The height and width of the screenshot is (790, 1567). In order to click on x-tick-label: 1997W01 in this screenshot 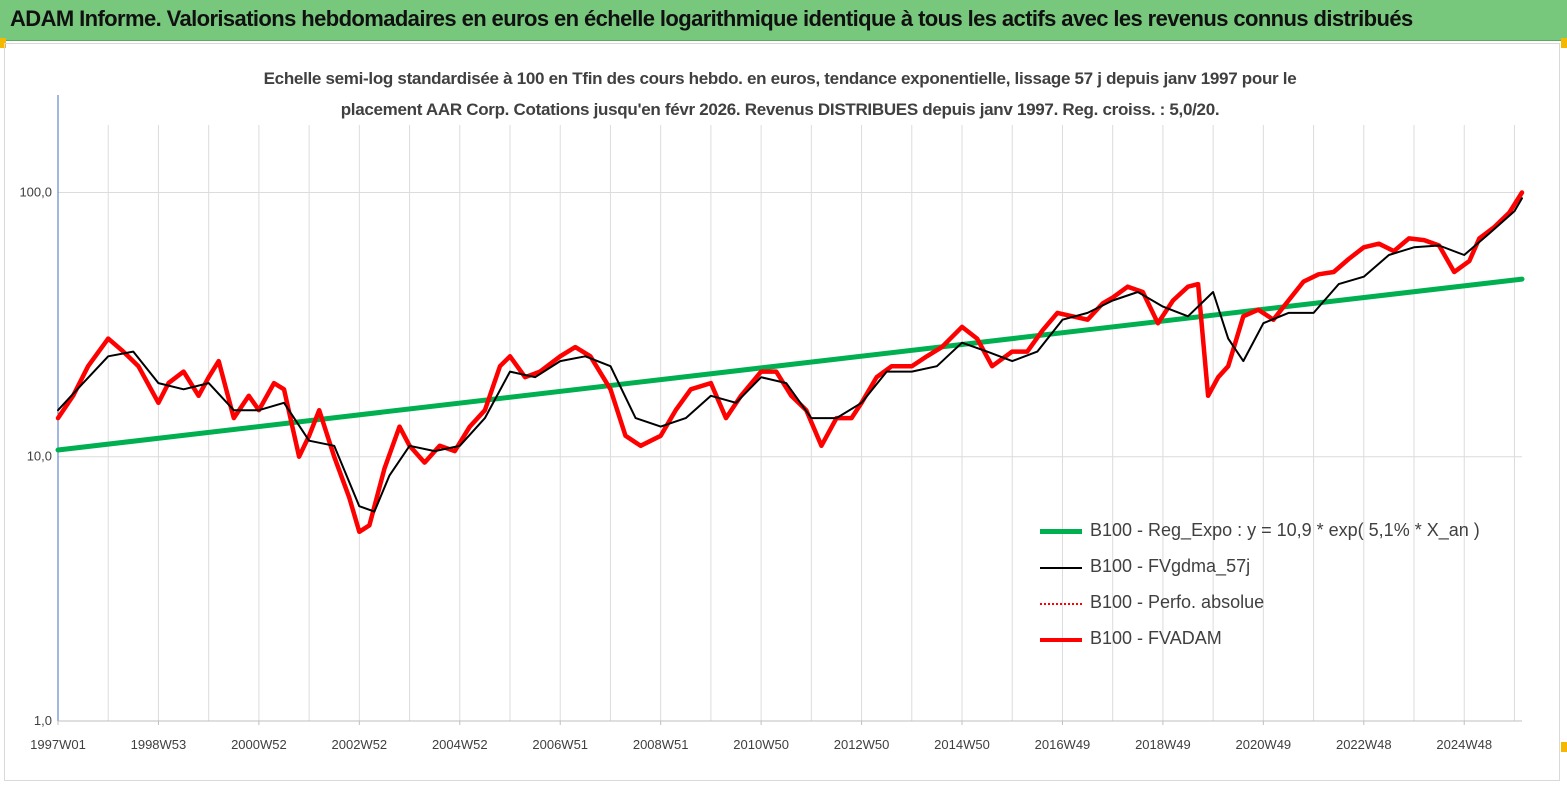, I will do `click(58, 744)`.